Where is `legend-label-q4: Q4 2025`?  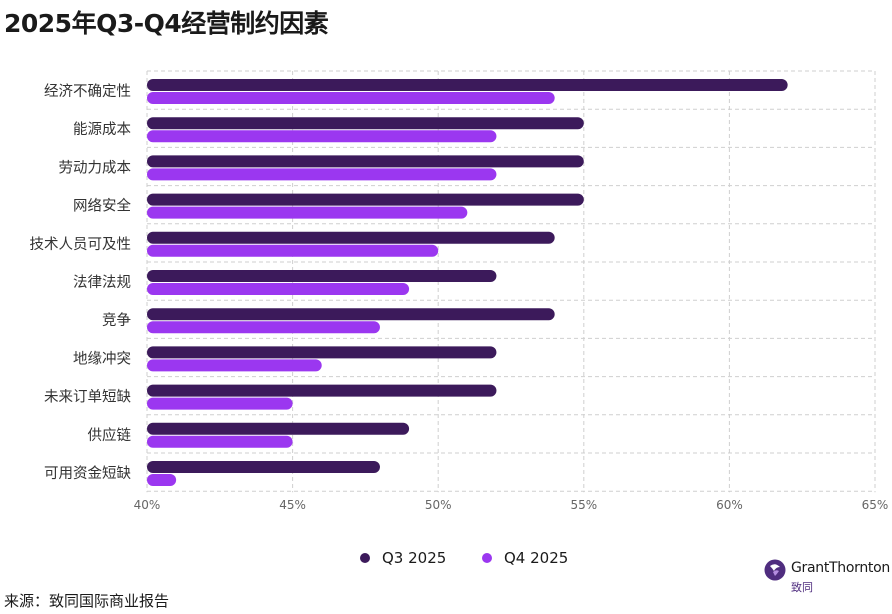
legend-label-q4: Q4 2025 is located at coordinates (536, 558).